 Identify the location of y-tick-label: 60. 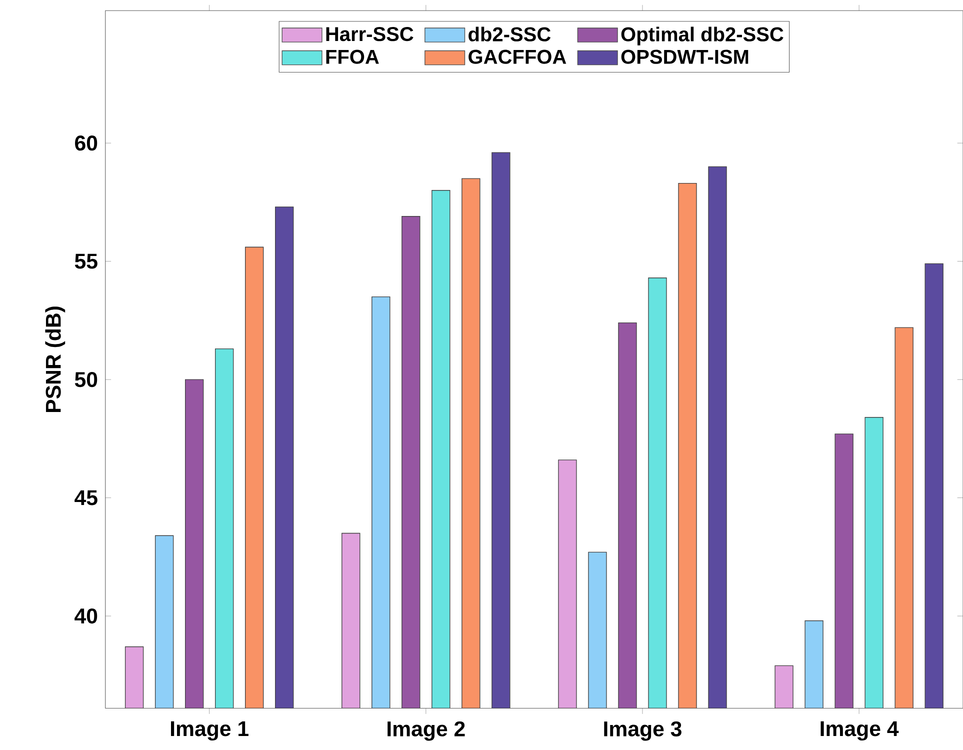
(86, 143).